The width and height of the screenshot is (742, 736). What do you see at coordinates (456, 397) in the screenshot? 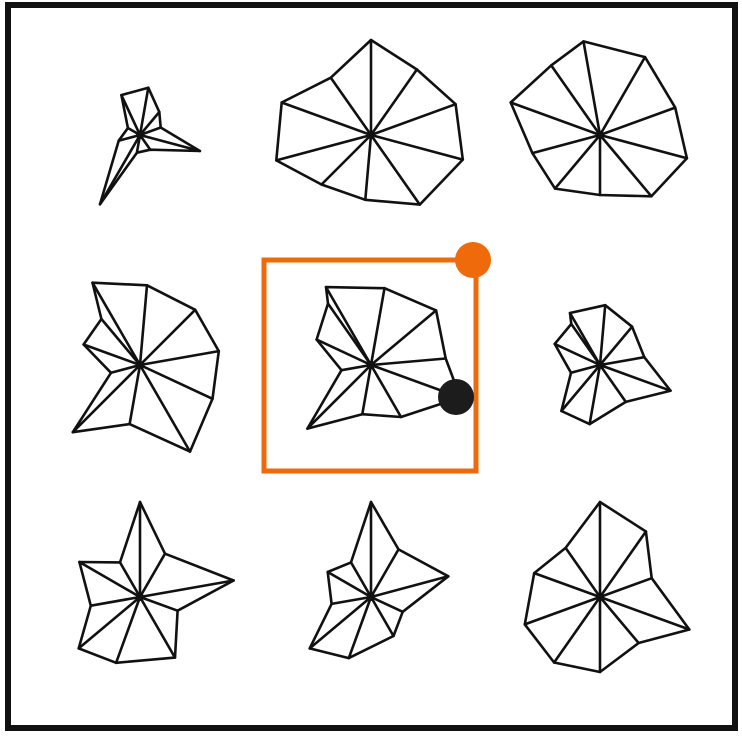
I see `black-marker` at bounding box center [456, 397].